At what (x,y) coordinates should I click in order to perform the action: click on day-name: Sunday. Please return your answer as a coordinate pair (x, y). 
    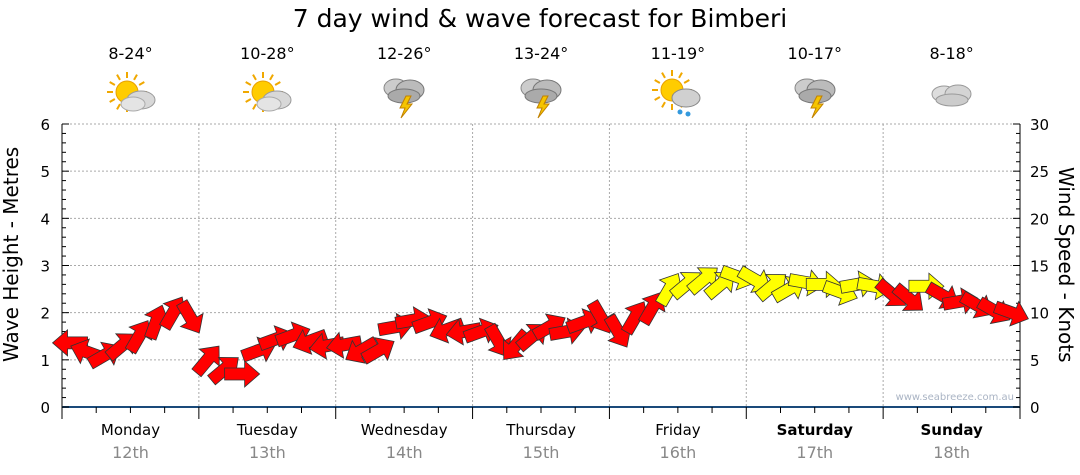
    Looking at the image, I should click on (951, 430).